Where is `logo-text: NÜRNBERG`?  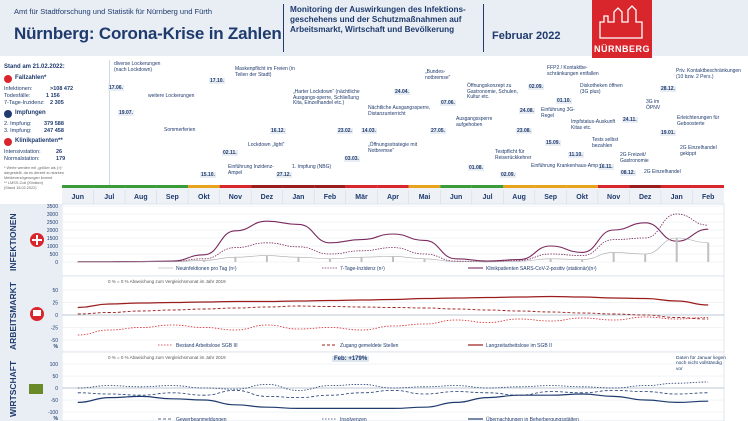
logo-text: NÜRNBERG is located at coordinates (621, 49).